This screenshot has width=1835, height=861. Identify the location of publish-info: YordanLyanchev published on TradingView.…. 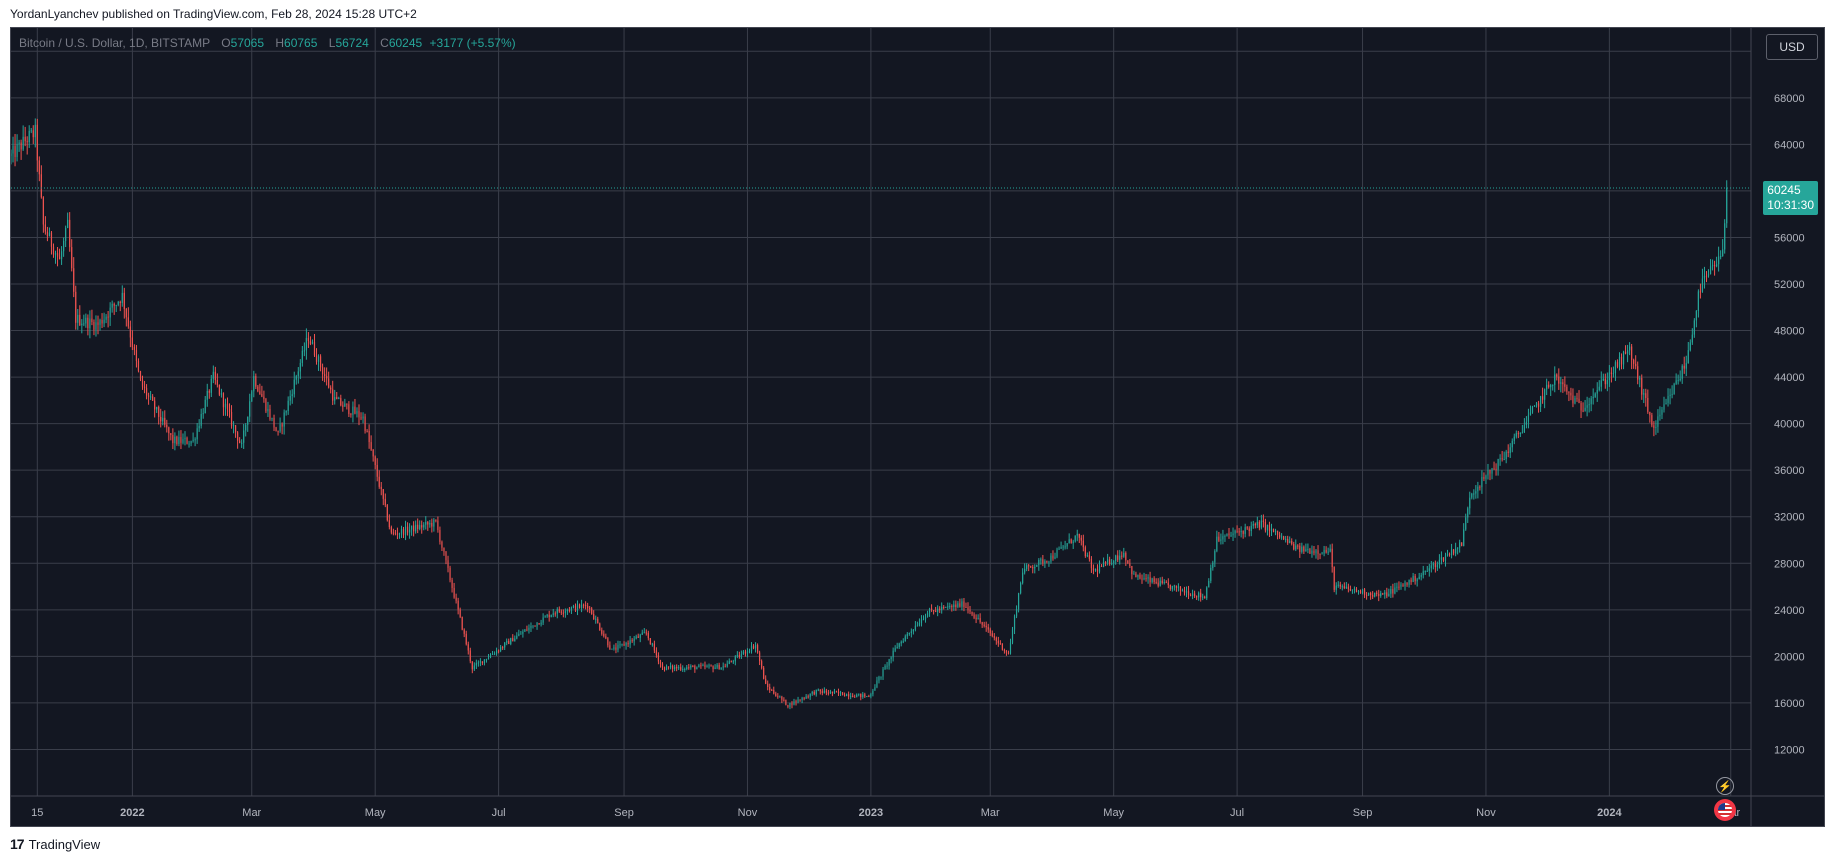
(213, 14).